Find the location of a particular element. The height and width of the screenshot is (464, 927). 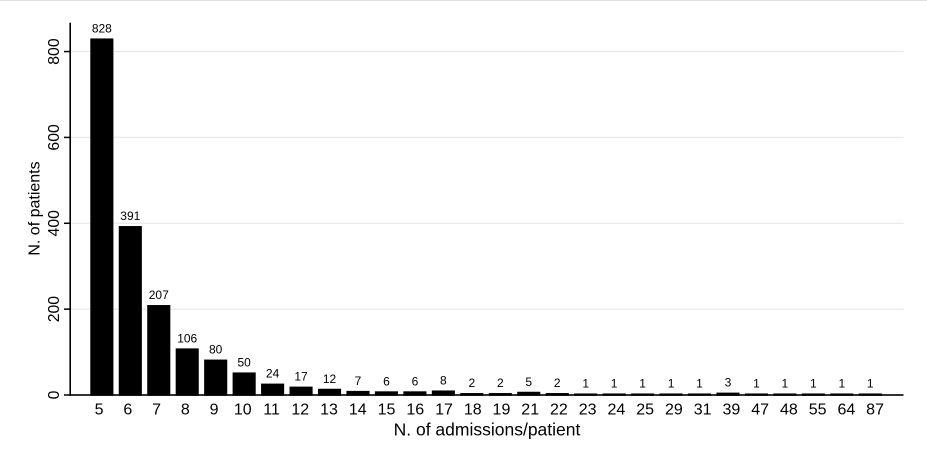

svg-text: 600 is located at coordinates (54, 137).